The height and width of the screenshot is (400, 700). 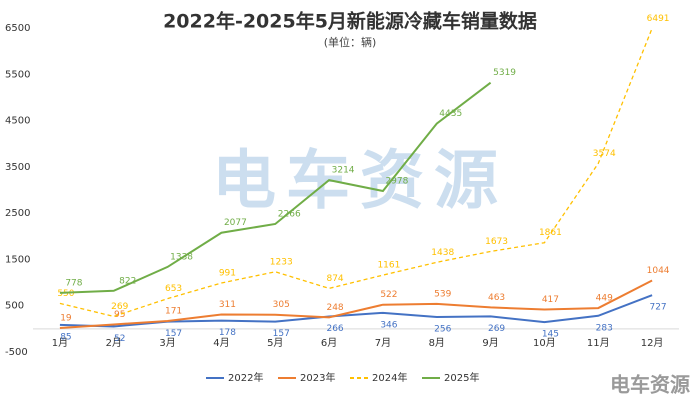 What do you see at coordinates (442, 294) in the screenshot?
I see `data-label: 539` at bounding box center [442, 294].